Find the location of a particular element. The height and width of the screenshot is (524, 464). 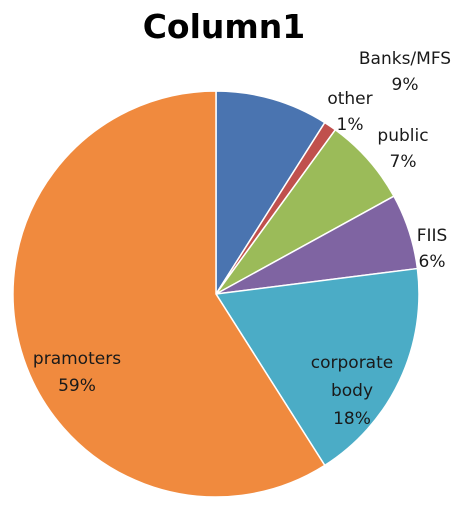

slice-fiis-label: FIIS 6% is located at coordinates (432, 249).